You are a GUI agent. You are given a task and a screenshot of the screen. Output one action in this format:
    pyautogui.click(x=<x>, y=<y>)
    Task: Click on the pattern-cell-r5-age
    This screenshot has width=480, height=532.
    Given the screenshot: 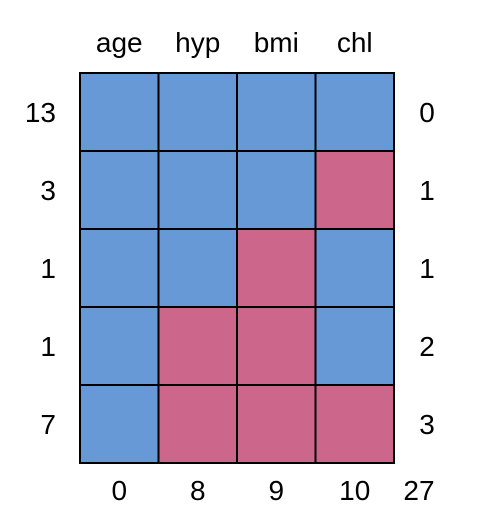 What is the action you would take?
    pyautogui.click(x=119, y=424)
    